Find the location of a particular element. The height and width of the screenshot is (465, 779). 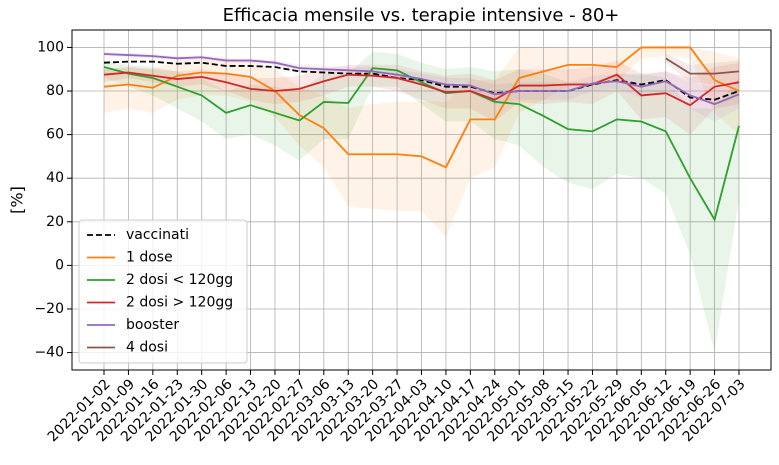

y-tick-label: 20 is located at coordinates (55, 222).